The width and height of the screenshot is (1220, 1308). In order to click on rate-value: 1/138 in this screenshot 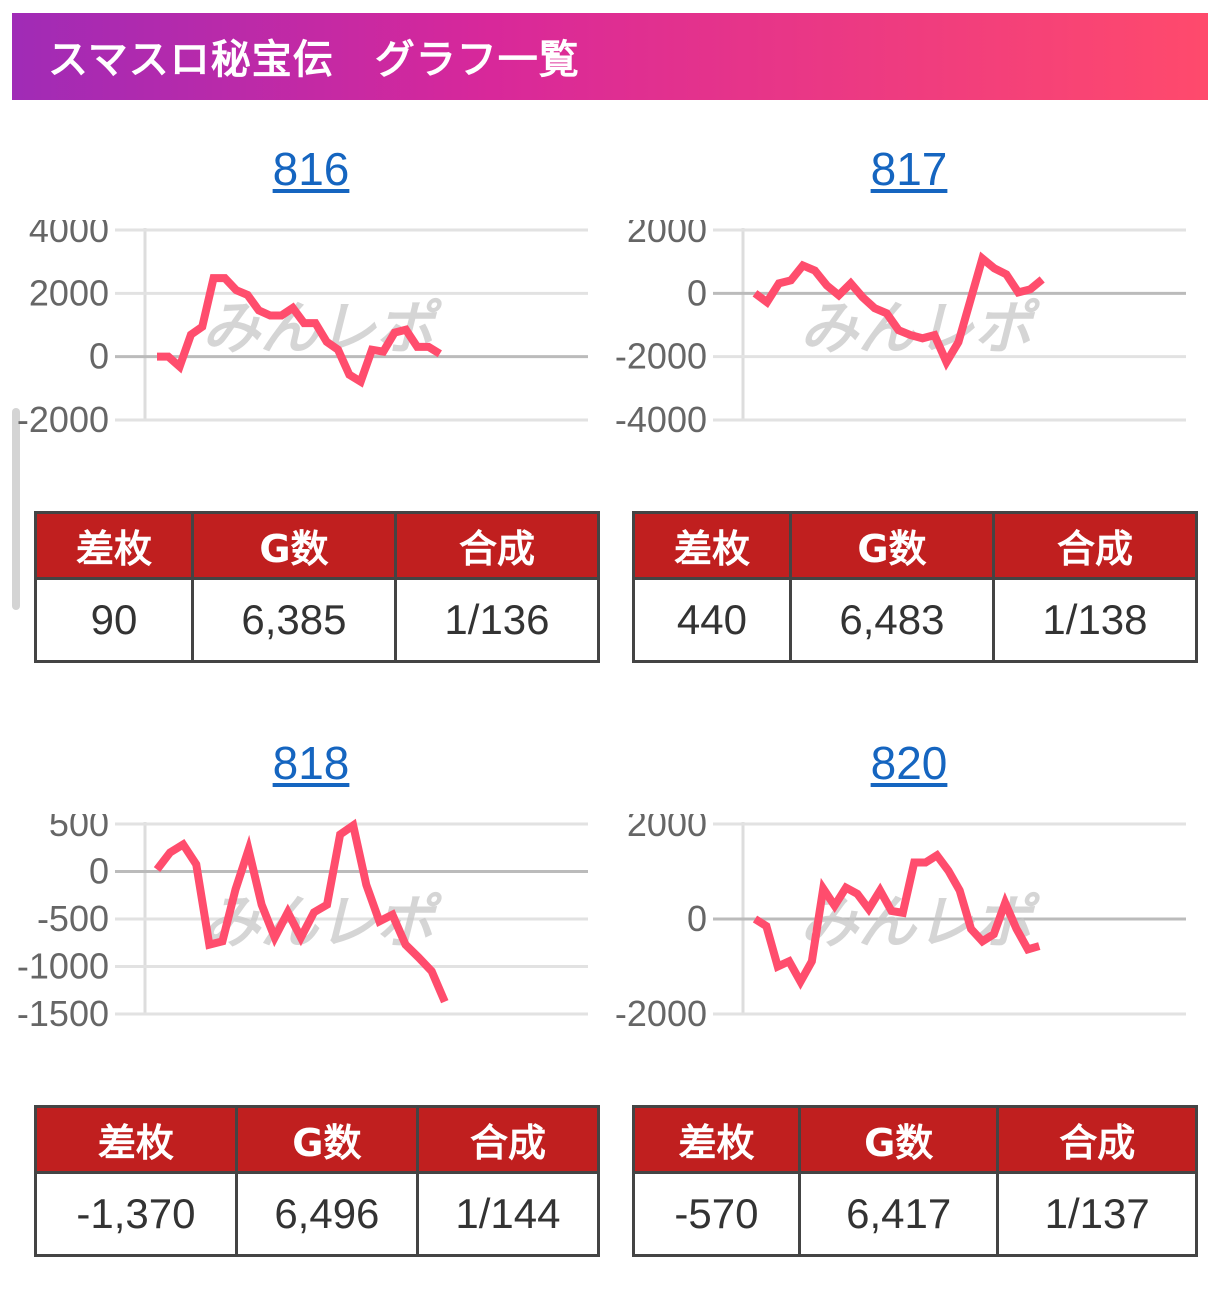, I will do `click(1094, 620)`.